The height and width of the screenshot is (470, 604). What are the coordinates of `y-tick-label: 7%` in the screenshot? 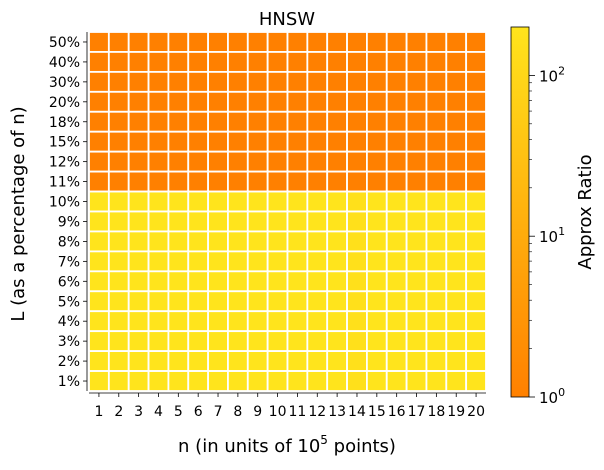 It's located at (69, 262).